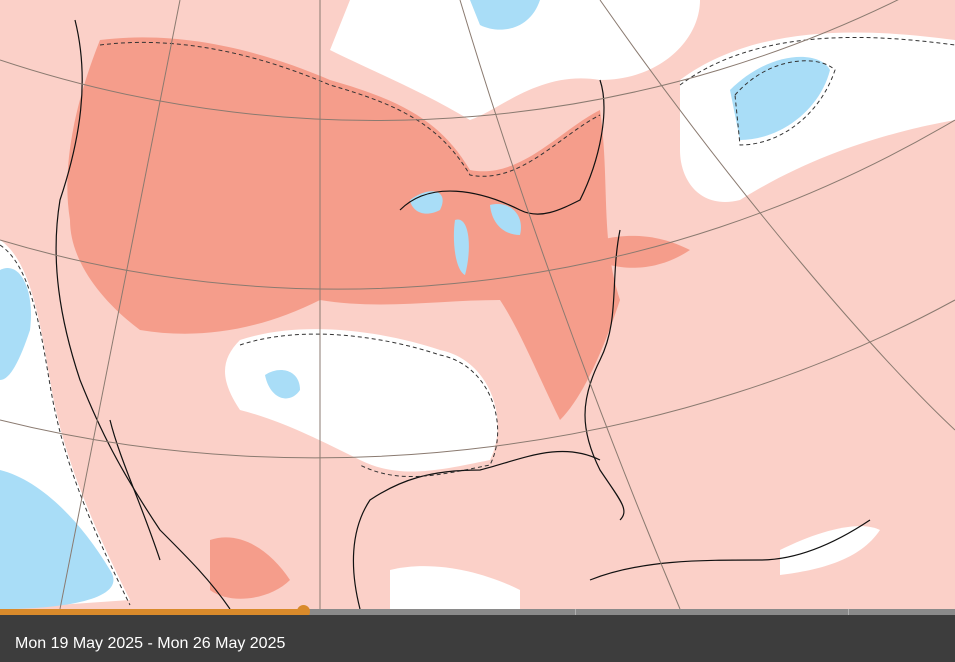  I want to click on date-range-caption: Mon 19 May 2025 - Mon 26 May 2025, so click(150, 643).